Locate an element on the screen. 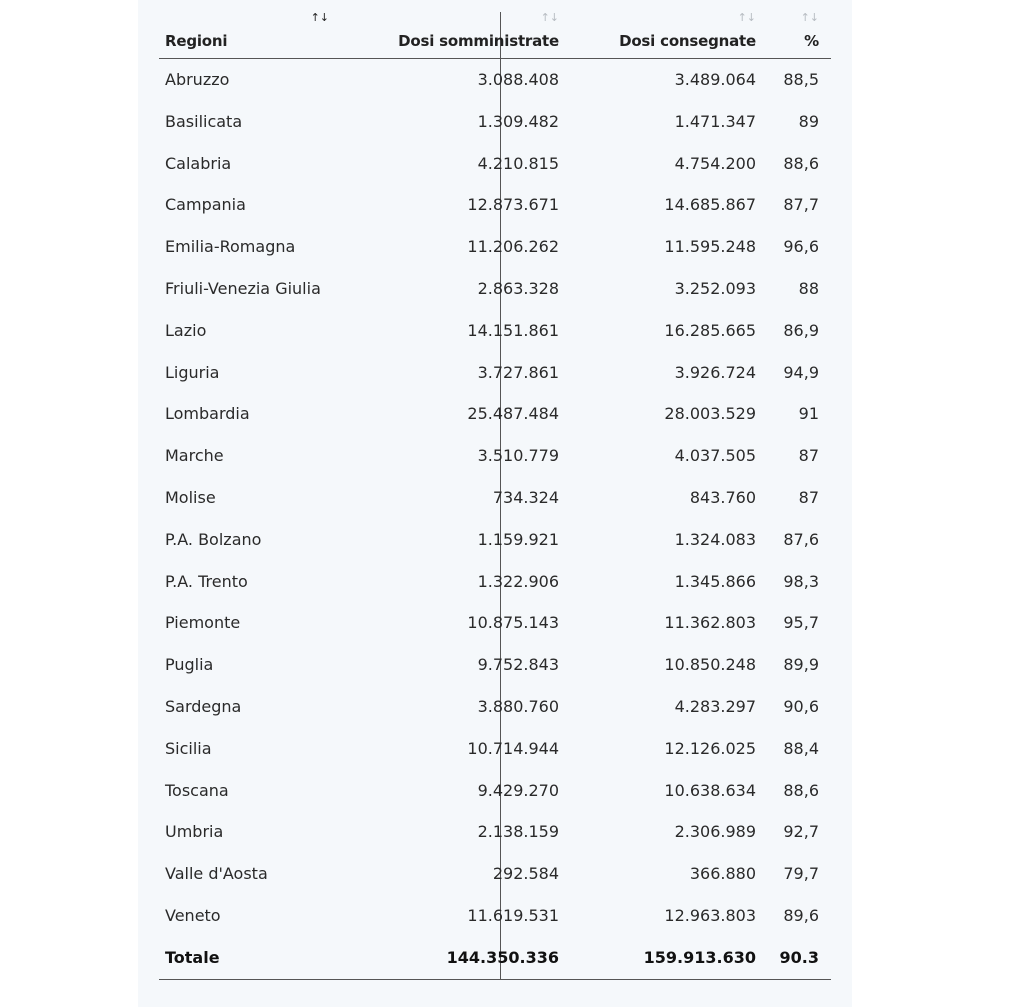 This screenshot has height=1007, width=1024. table-row: Campania 12.873.671 14.685.867 87,7 is located at coordinates (495, 205).